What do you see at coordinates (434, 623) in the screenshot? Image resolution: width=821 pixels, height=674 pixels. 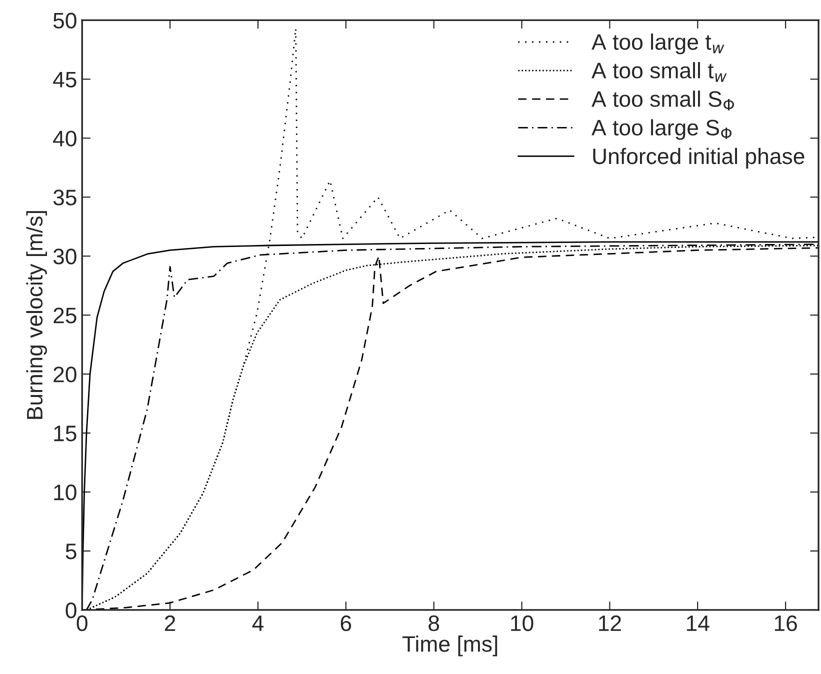 I see `x-tick-label: 8` at bounding box center [434, 623].